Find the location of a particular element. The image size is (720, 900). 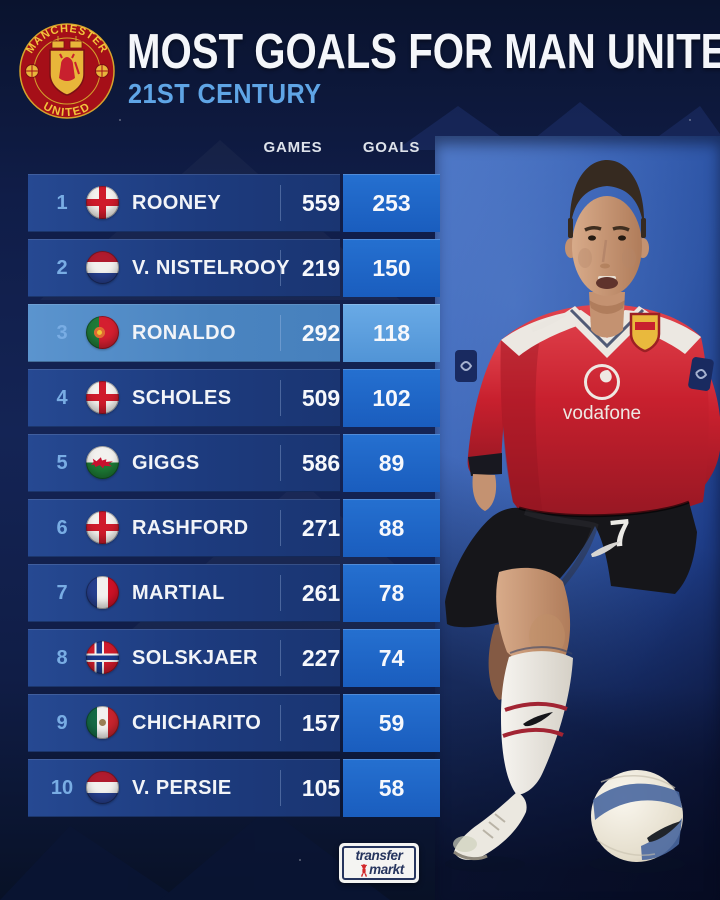

player-name: GIGGS is located at coordinates (166, 463).